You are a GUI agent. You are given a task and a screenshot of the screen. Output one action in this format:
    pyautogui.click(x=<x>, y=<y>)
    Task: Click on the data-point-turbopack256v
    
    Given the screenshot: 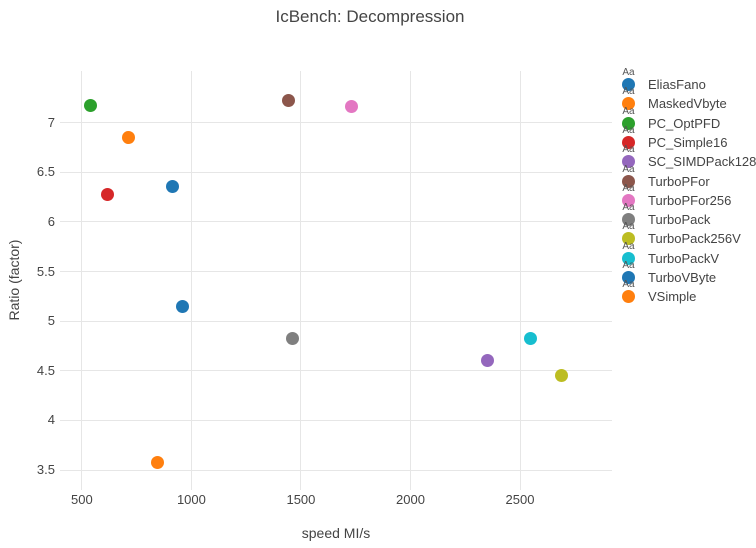 What is the action you would take?
    pyautogui.click(x=562, y=376)
    